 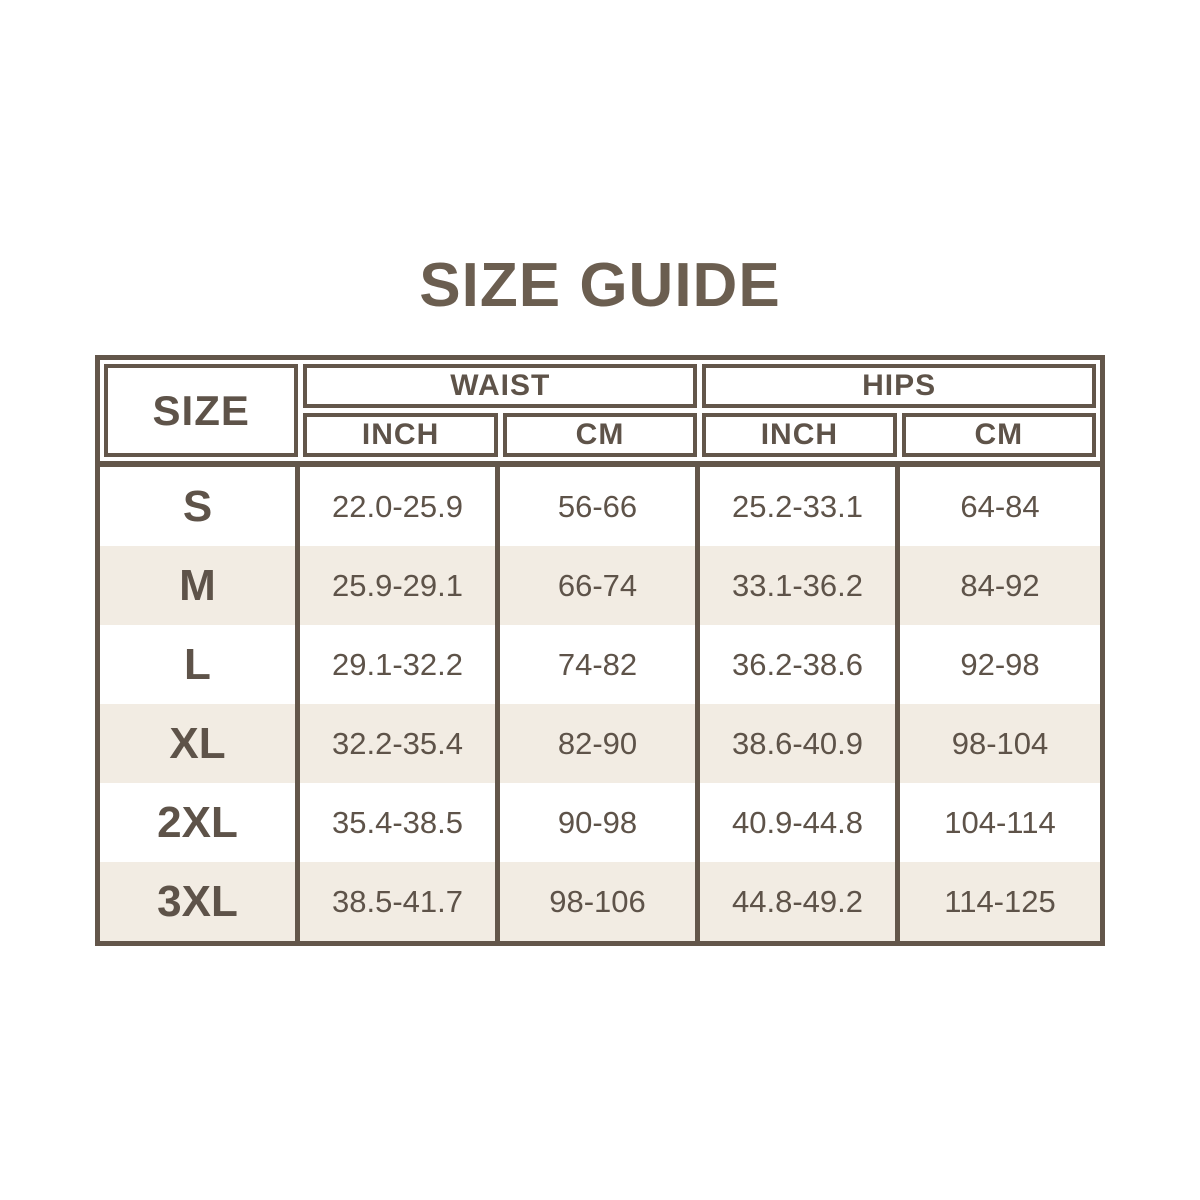 I want to click on waist-cm-value: 90-98, so click(x=600, y=822).